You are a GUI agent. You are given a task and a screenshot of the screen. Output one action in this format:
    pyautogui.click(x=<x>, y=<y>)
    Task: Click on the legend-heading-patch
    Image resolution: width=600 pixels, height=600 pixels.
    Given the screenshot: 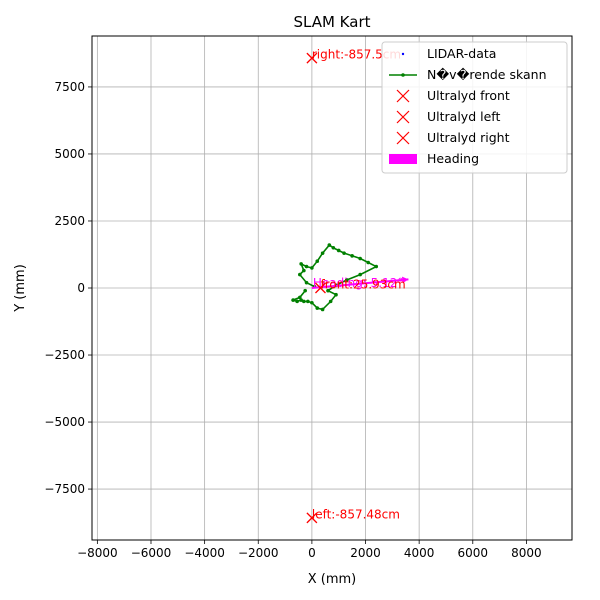 What is the action you would take?
    pyautogui.click(x=403, y=159)
    